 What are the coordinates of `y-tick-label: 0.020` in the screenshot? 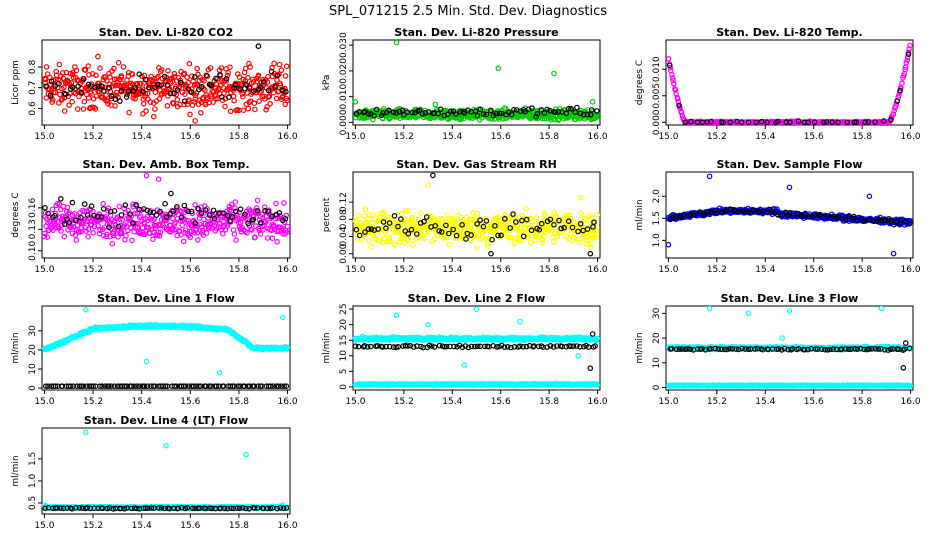 It's located at (344, 71).